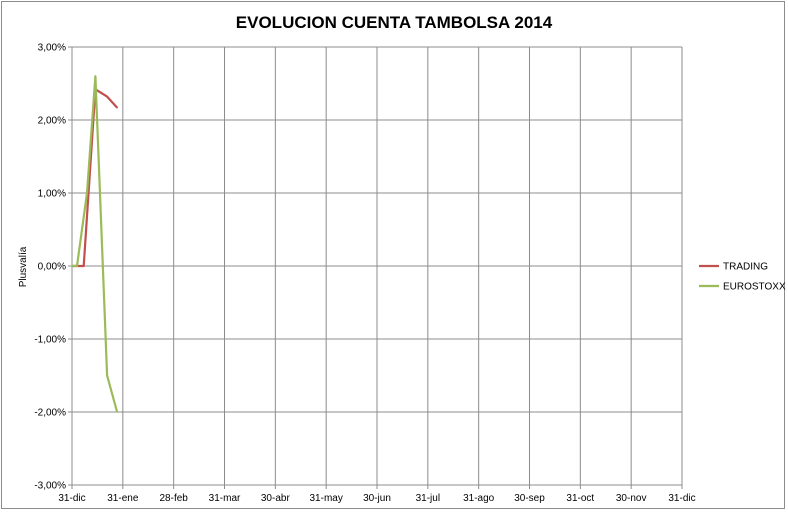  What do you see at coordinates (394, 22) in the screenshot?
I see `chart-title: EVOLUCION CUENTA TAMBOLSA 2014` at bounding box center [394, 22].